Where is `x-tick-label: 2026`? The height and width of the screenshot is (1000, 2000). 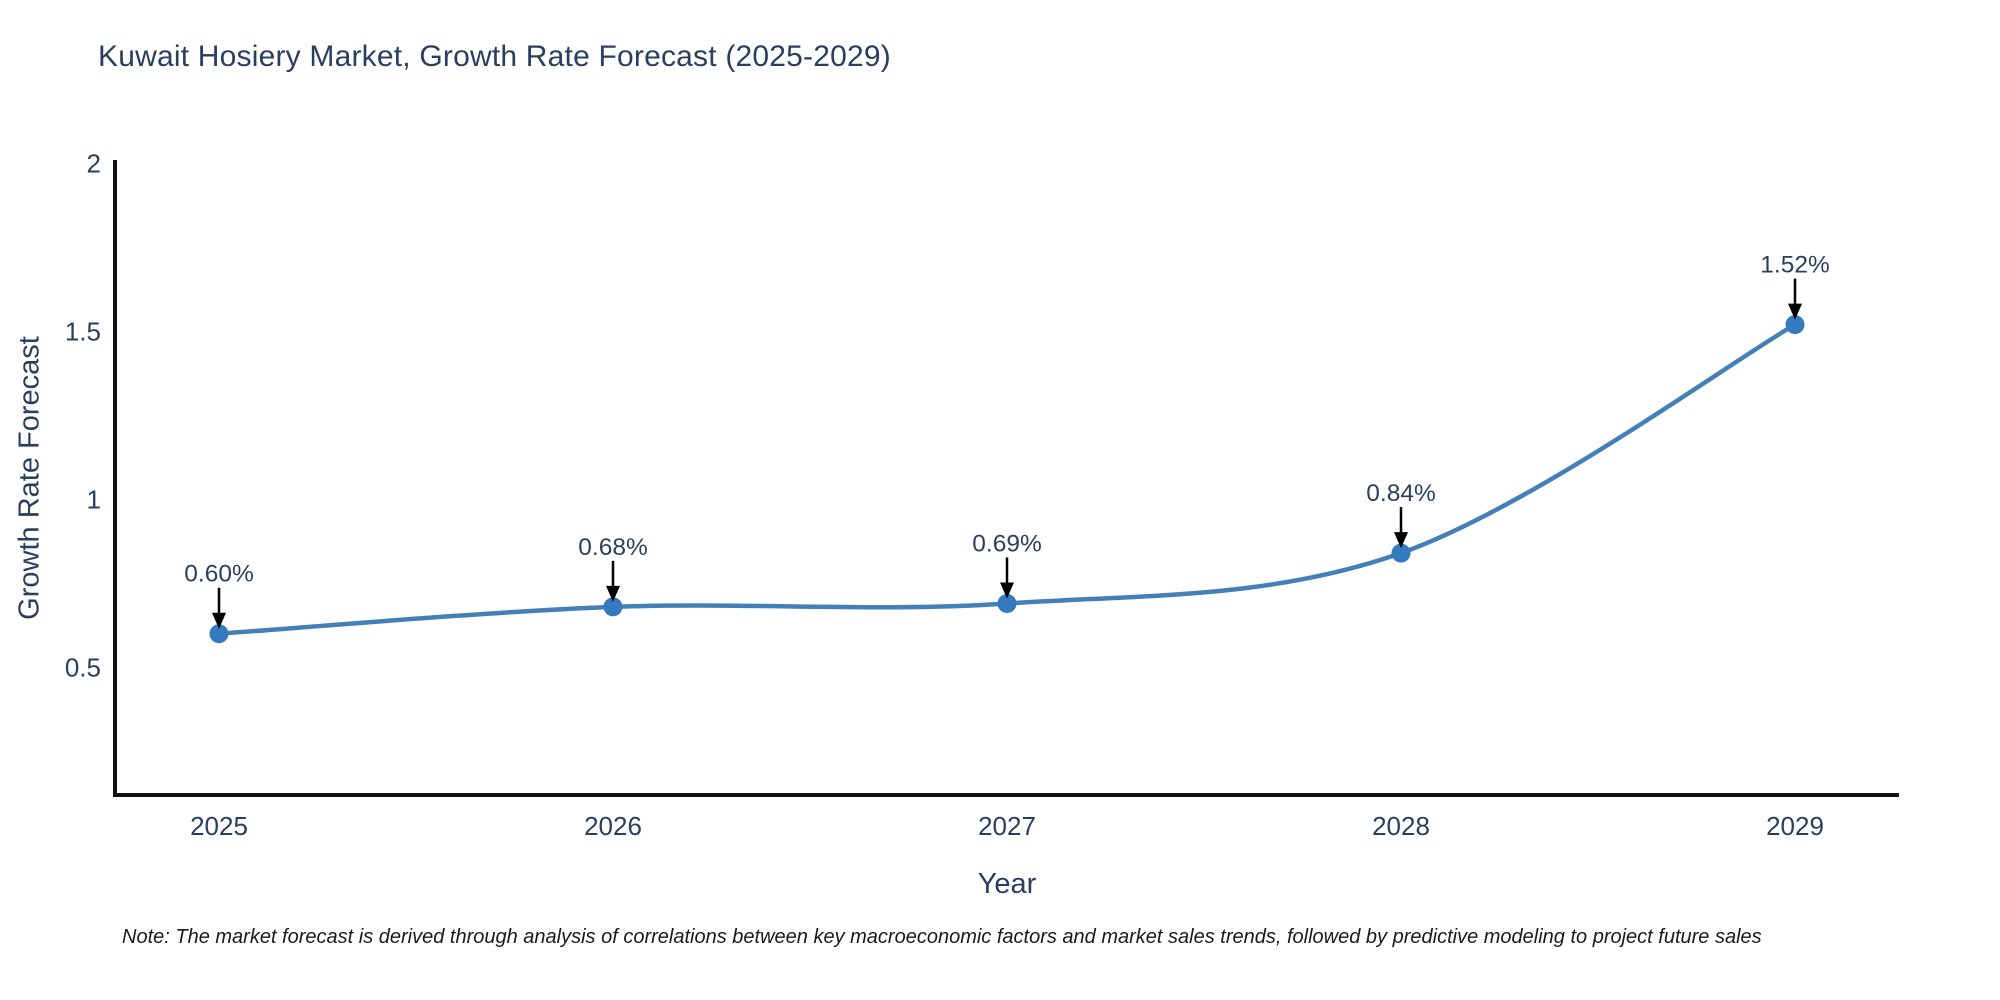 x-tick-label: 2026 is located at coordinates (613, 826).